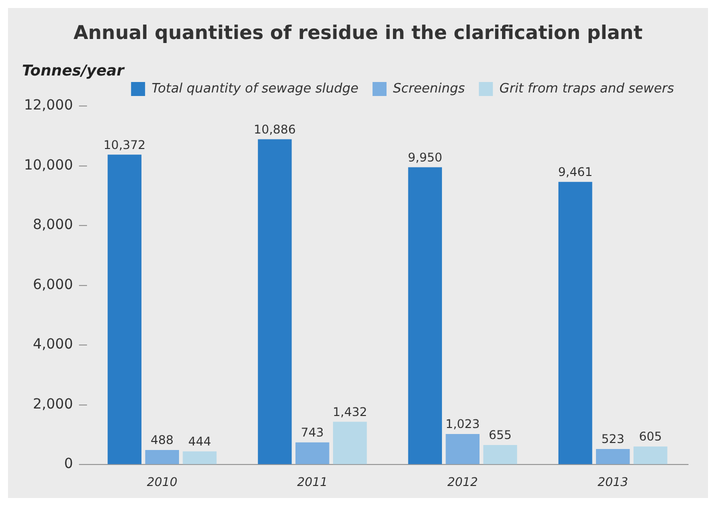 The image size is (717, 517). Describe the element at coordinates (74, 70) in the screenshot. I see `y-axis-title: Tonnes/year` at that location.